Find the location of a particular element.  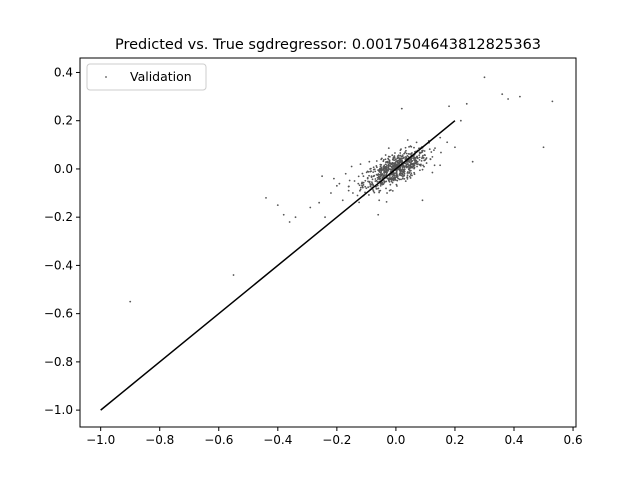

y-axis: −1.0 −0.8 −0.6 −0.4 −0.2 0.0 0.2 0.4 is located at coordinates (62, 241).